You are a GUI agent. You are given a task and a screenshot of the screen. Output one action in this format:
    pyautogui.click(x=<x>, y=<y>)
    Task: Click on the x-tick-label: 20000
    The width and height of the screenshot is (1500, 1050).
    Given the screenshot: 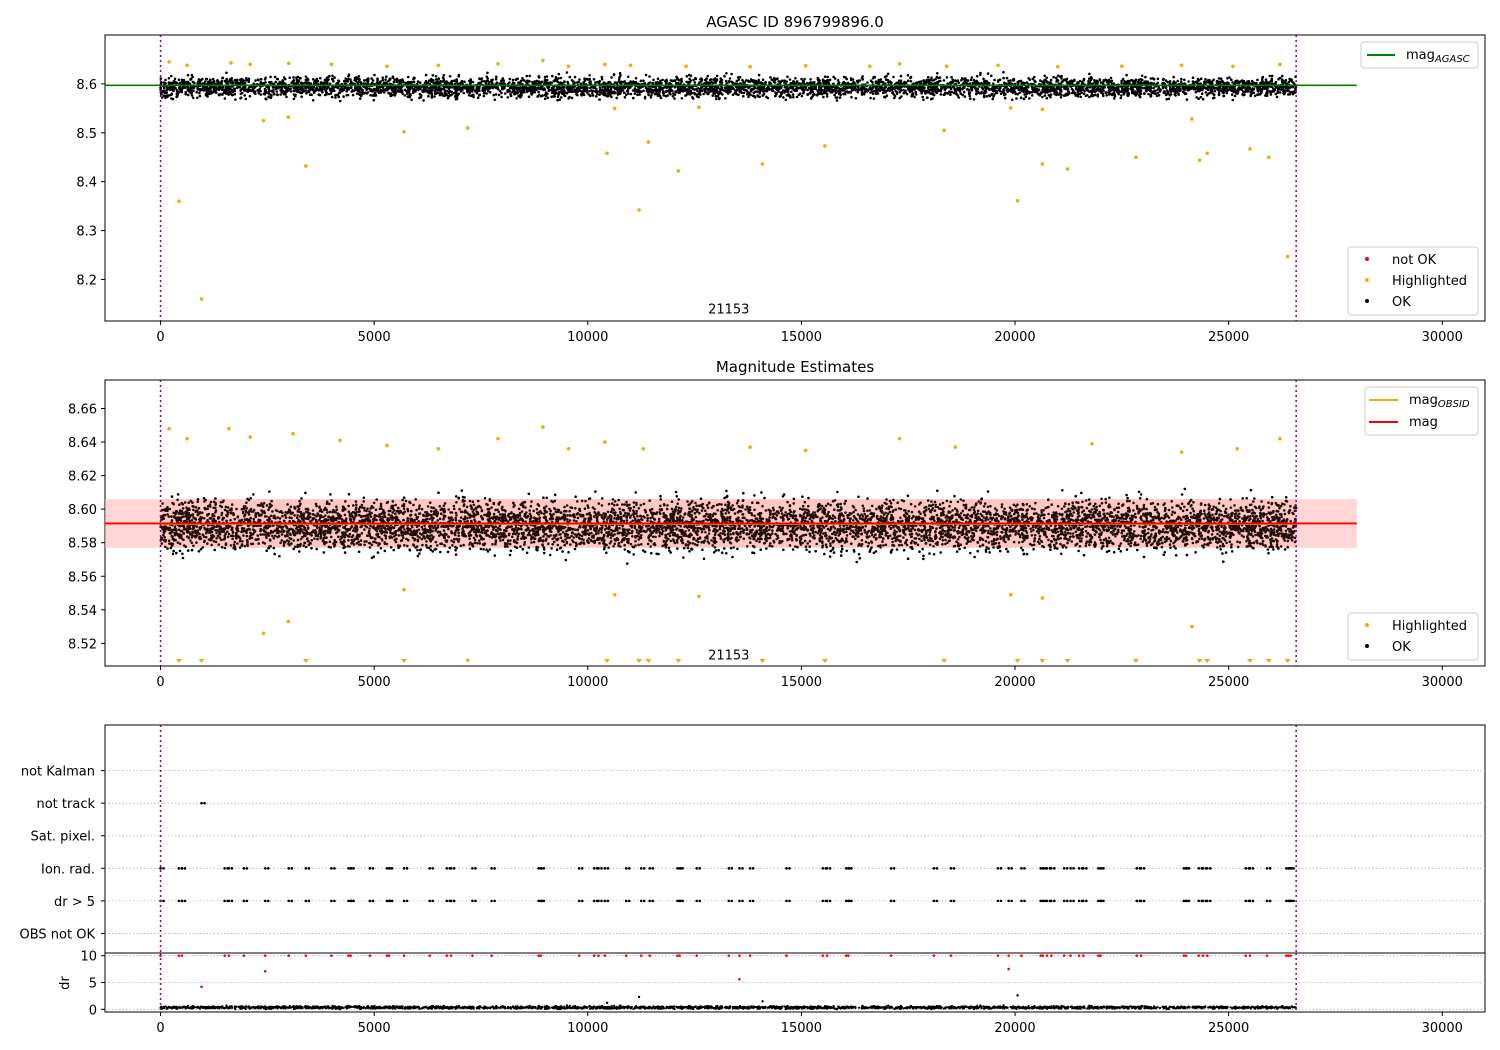 What is the action you would take?
    pyautogui.click(x=1014, y=337)
    